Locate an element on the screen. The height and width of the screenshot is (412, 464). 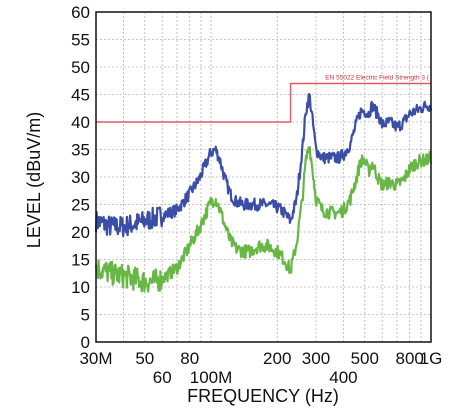
y-tick-label: 30 is located at coordinates (80, 177).